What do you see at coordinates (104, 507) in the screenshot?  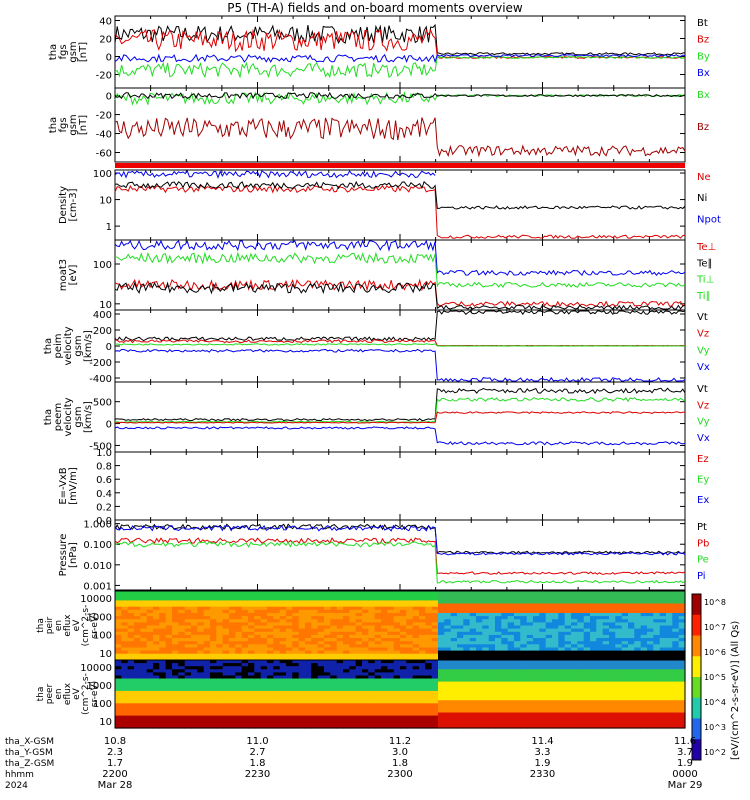 I see `y-tick-label: 0.2` at bounding box center [104, 507].